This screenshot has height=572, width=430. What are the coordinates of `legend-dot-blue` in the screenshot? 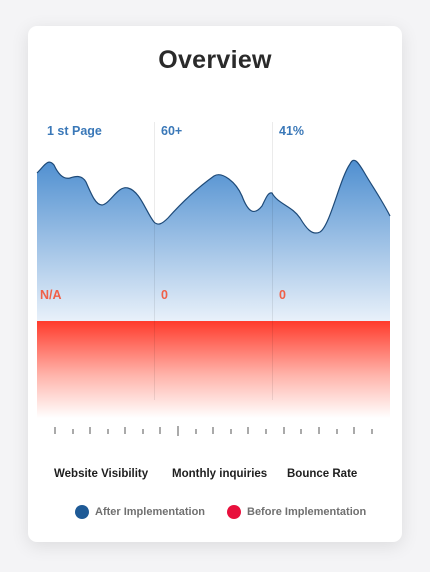 It's located at (82, 512).